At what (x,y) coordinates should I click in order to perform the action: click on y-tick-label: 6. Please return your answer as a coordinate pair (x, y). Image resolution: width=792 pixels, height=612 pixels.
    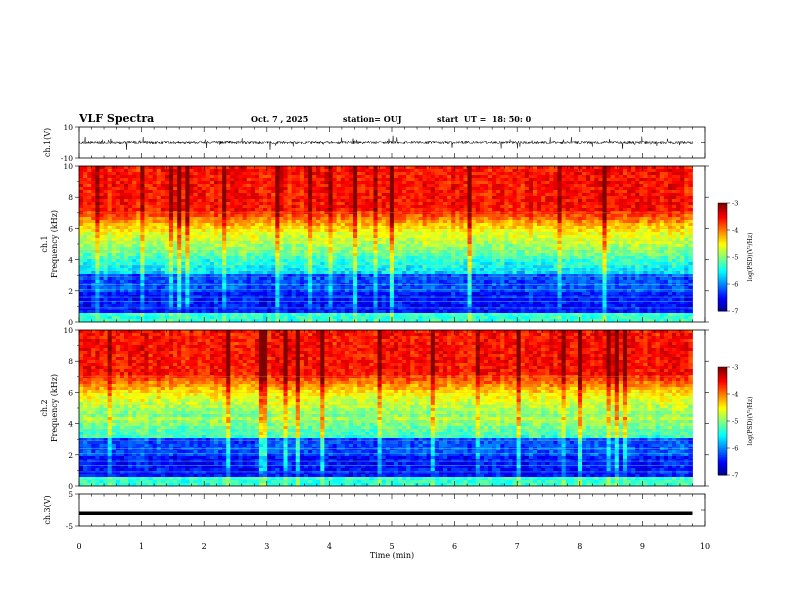
    Looking at the image, I should click on (70, 392).